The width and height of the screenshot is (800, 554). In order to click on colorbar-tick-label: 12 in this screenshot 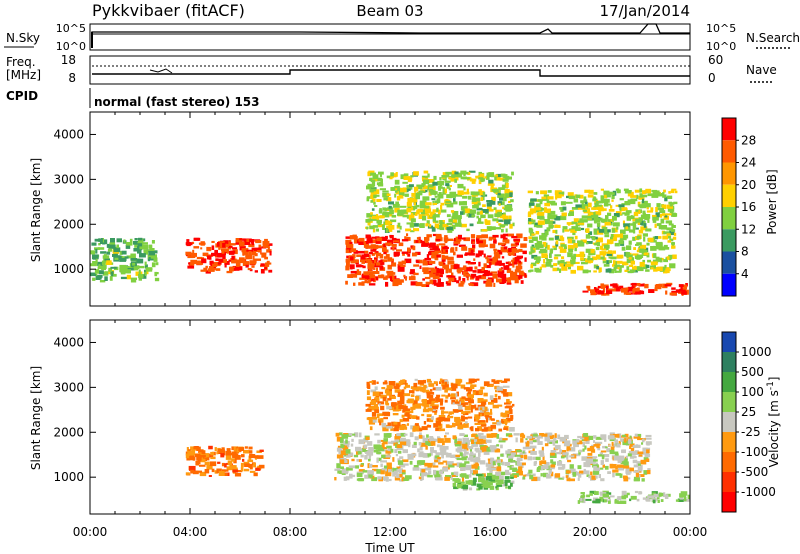, I will do `click(748, 229)`.